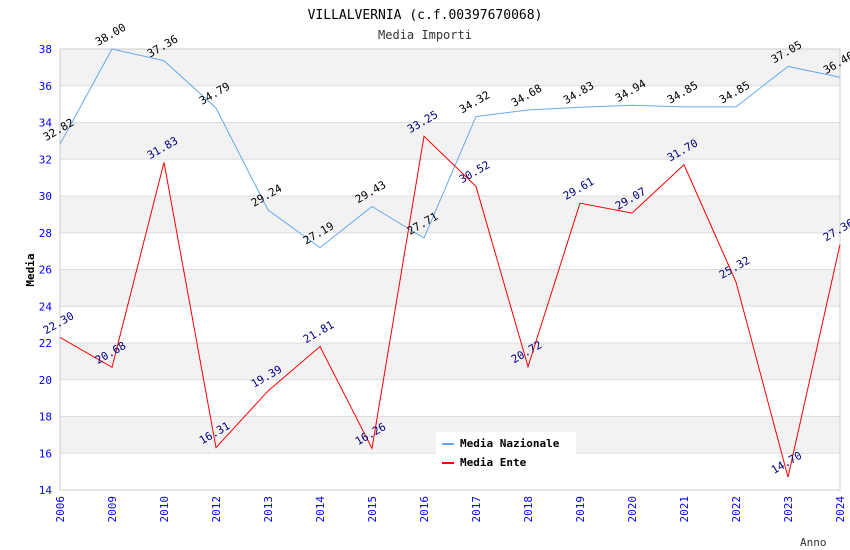  I want to click on y-tick-label: 22, so click(45, 343).